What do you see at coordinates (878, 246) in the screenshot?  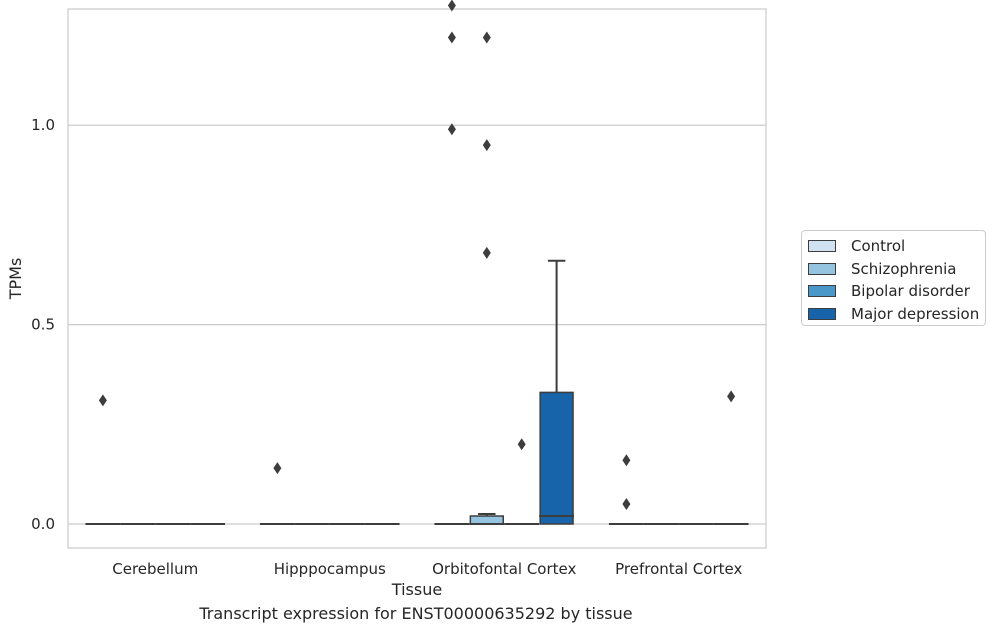 I see `legend-label: Control` at bounding box center [878, 246].